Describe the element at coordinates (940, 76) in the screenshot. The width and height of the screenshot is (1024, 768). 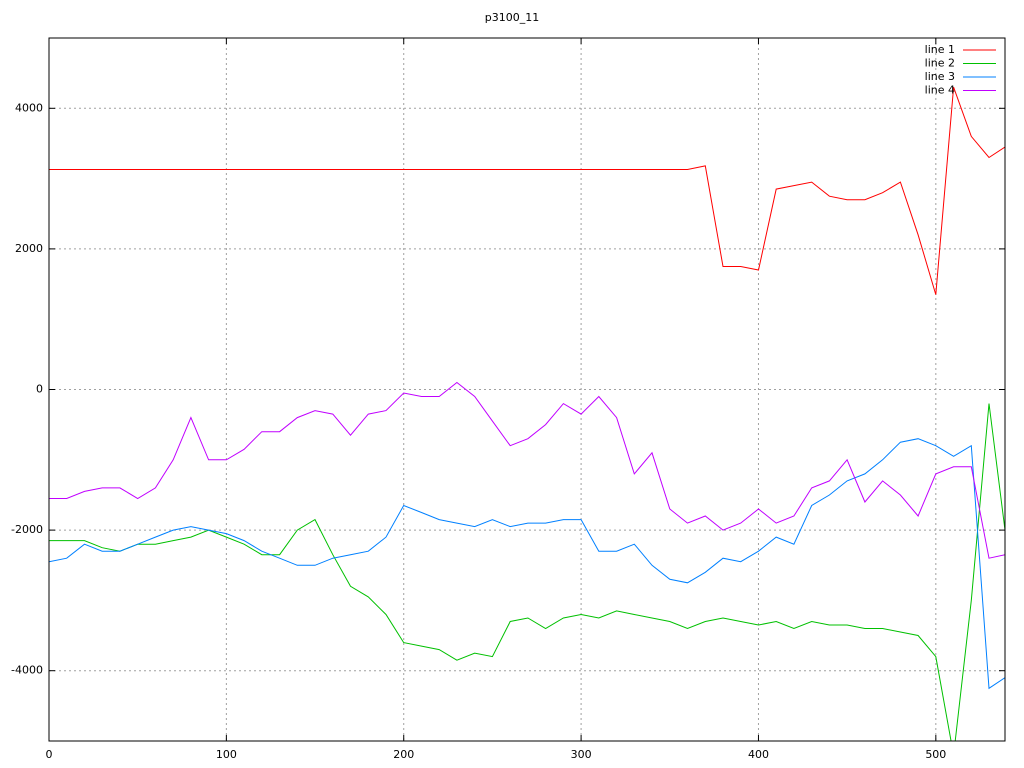
I see `legend-label: line 3` at that location.